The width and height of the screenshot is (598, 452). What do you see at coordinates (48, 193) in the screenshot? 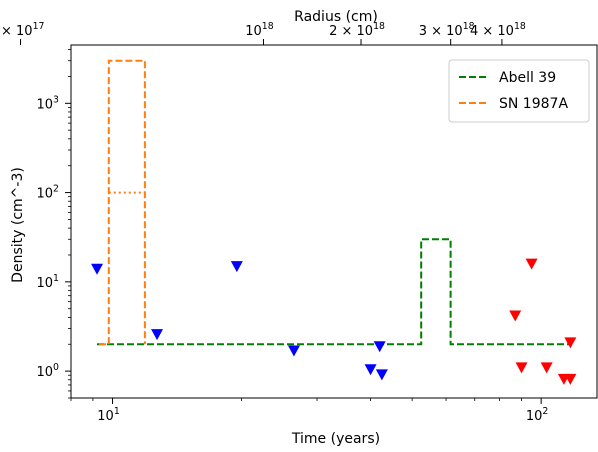
I see `y-tick-label: 10²` at bounding box center [48, 193].